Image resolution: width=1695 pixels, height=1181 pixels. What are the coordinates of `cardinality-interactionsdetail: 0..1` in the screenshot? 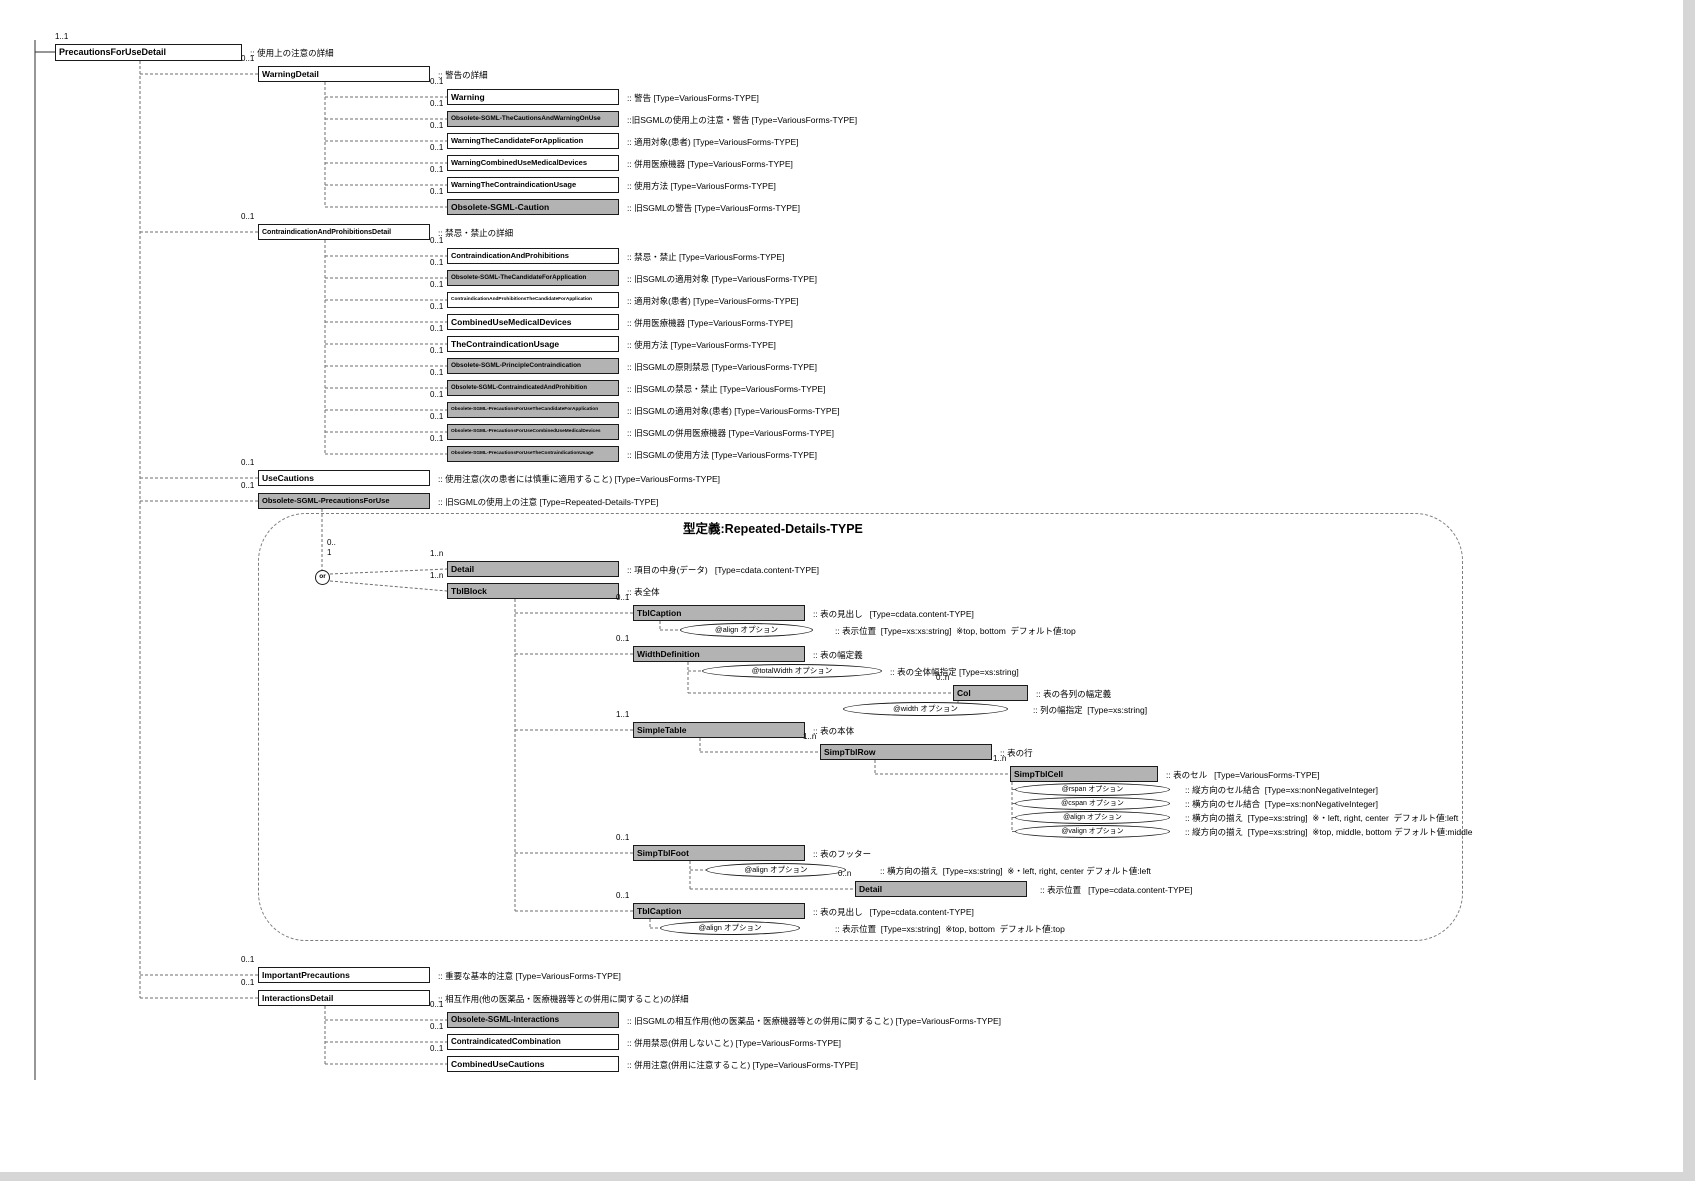 It's located at (248, 982).